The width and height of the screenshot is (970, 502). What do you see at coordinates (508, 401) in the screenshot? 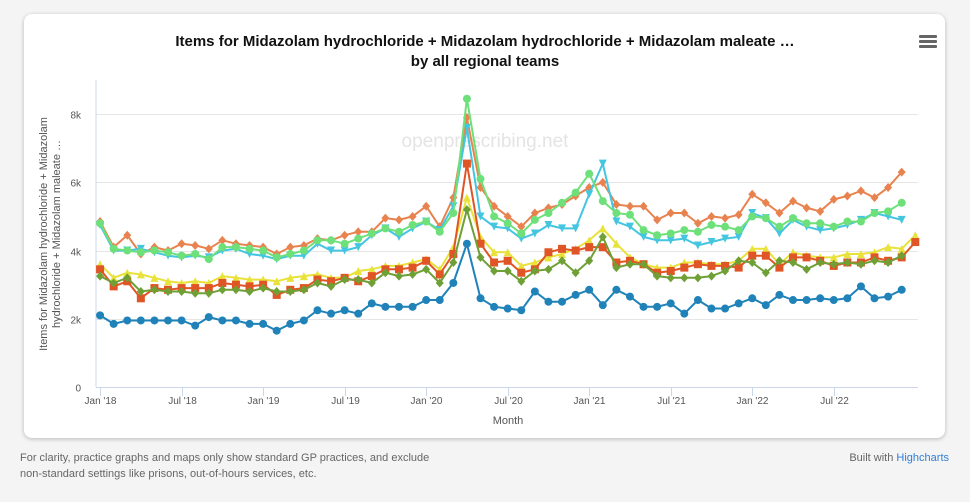
I see `x-tick-label: Jul '20` at bounding box center [508, 401].